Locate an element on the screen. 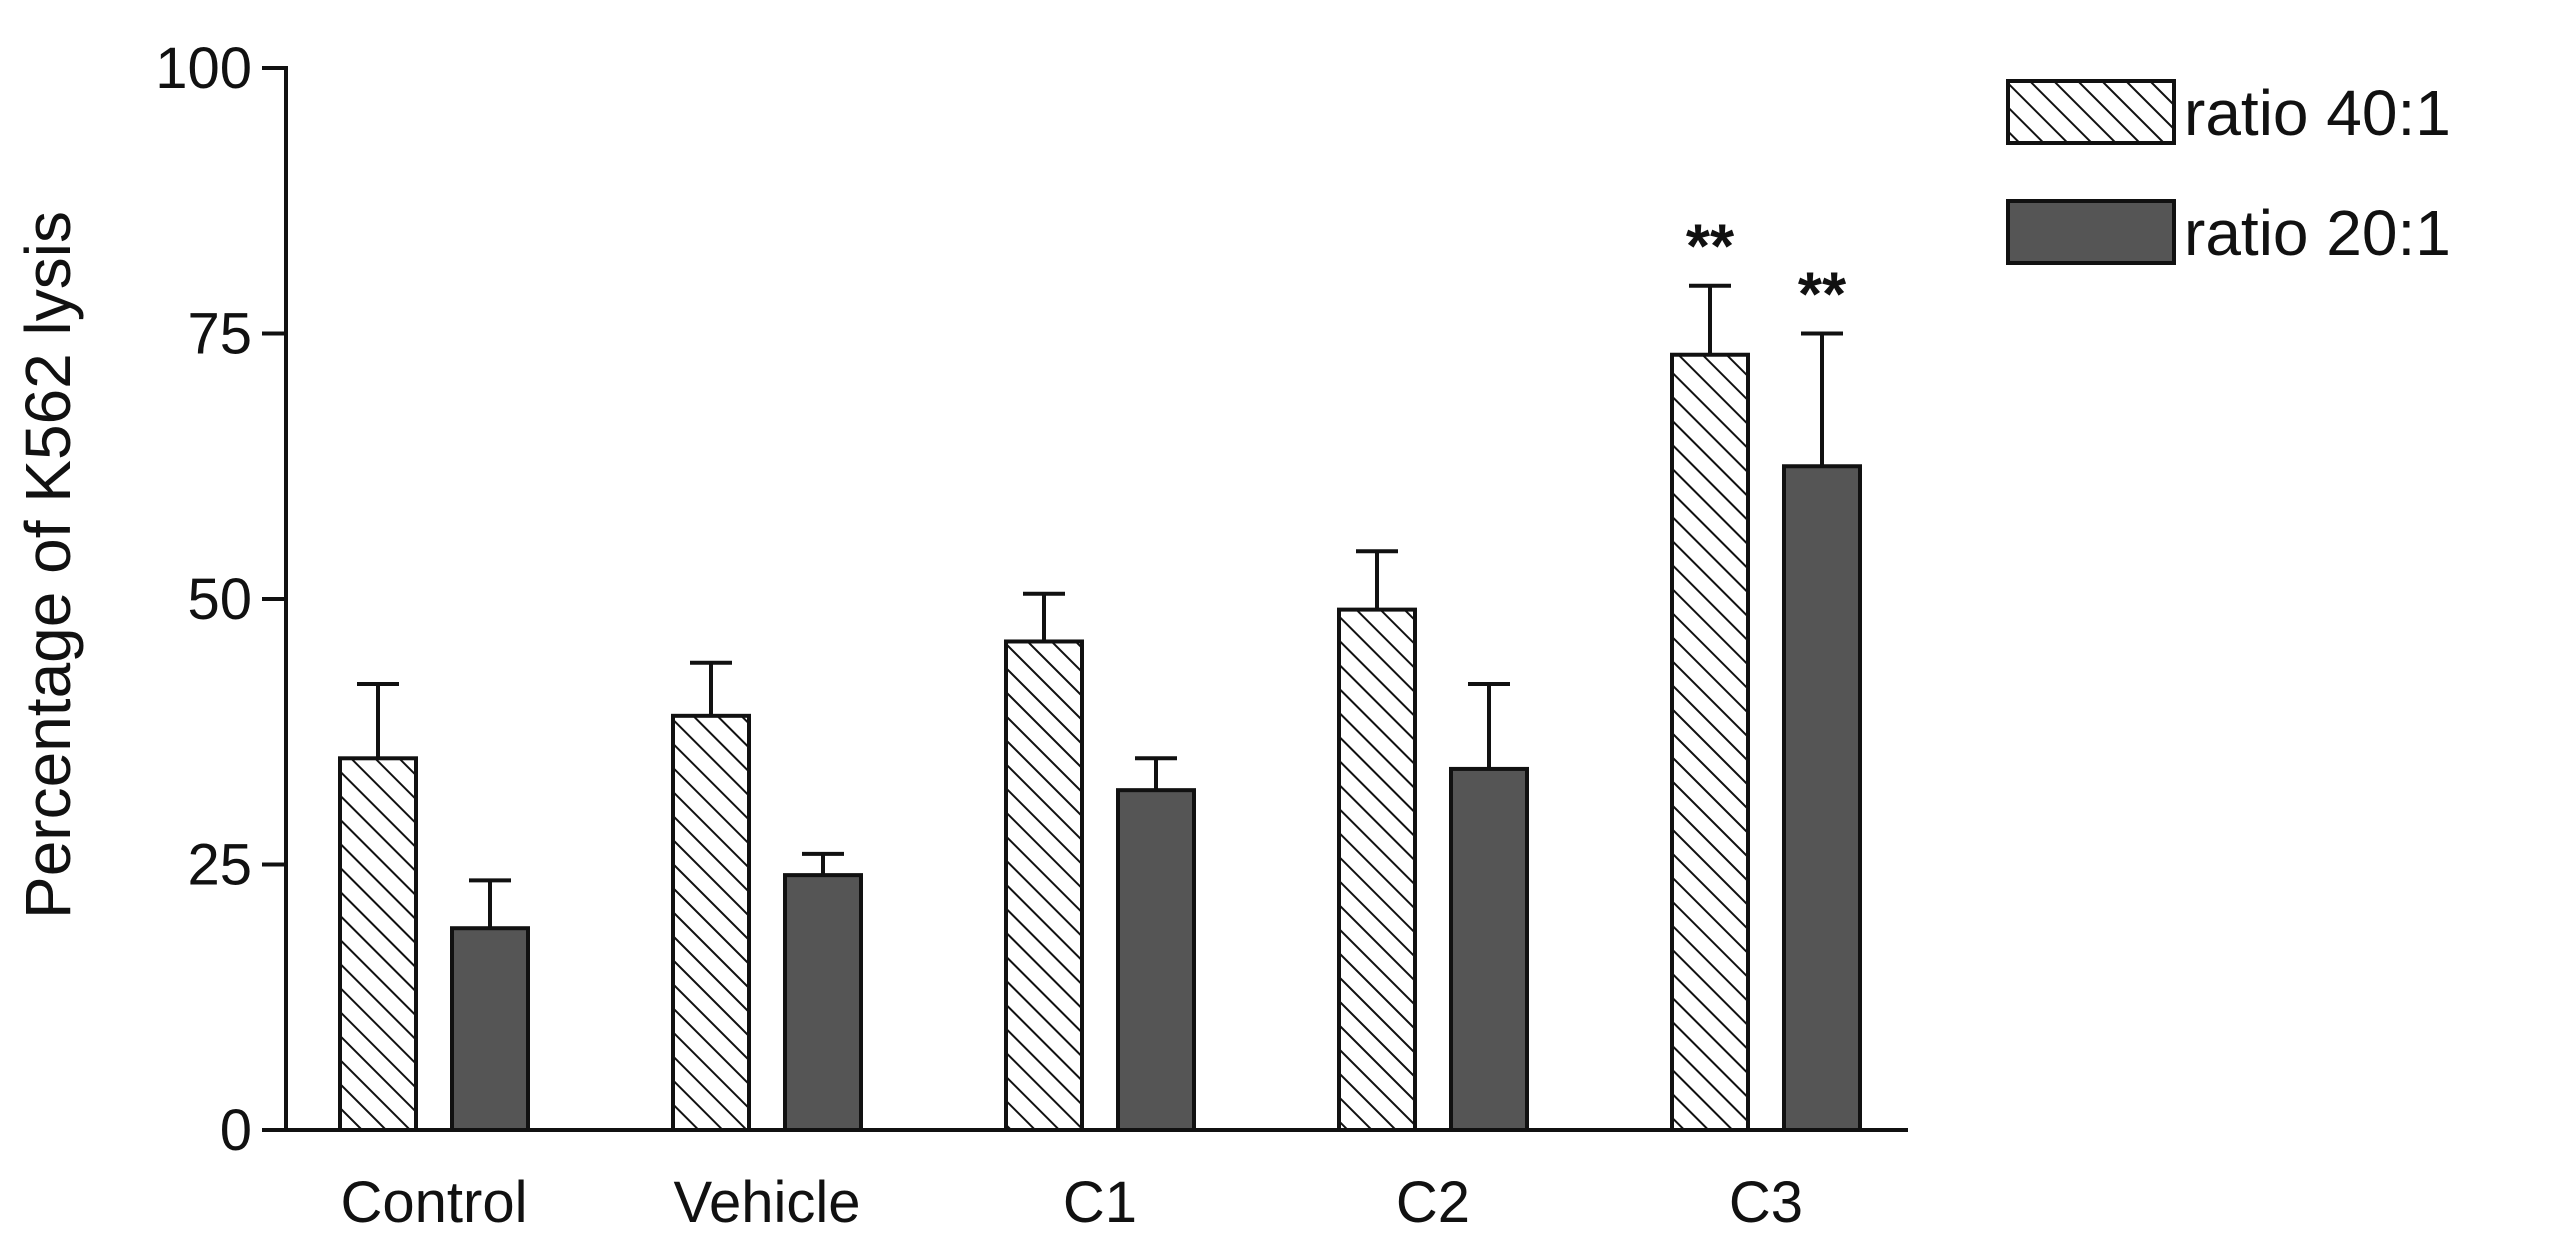 The image size is (2568, 1256). x-category-label: C1 is located at coordinates (1100, 1202).